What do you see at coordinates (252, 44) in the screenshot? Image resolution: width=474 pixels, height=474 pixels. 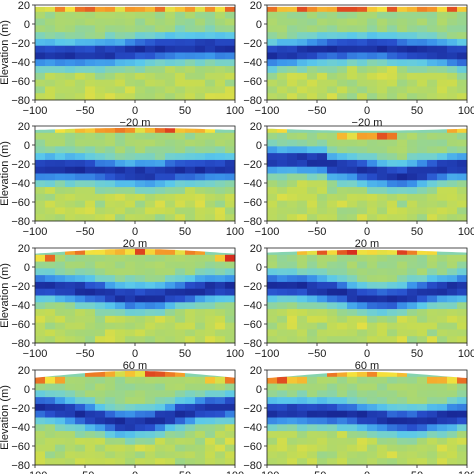 I see `y-tick-label: −20` at bounding box center [252, 44].